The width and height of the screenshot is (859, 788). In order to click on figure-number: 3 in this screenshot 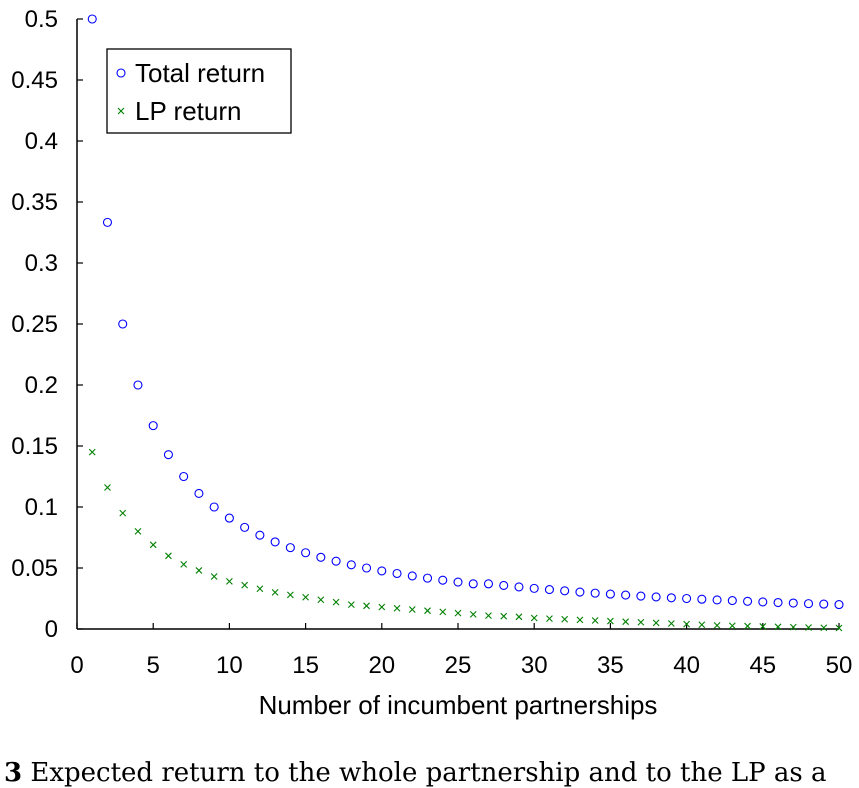, I will do `click(13, 773)`.